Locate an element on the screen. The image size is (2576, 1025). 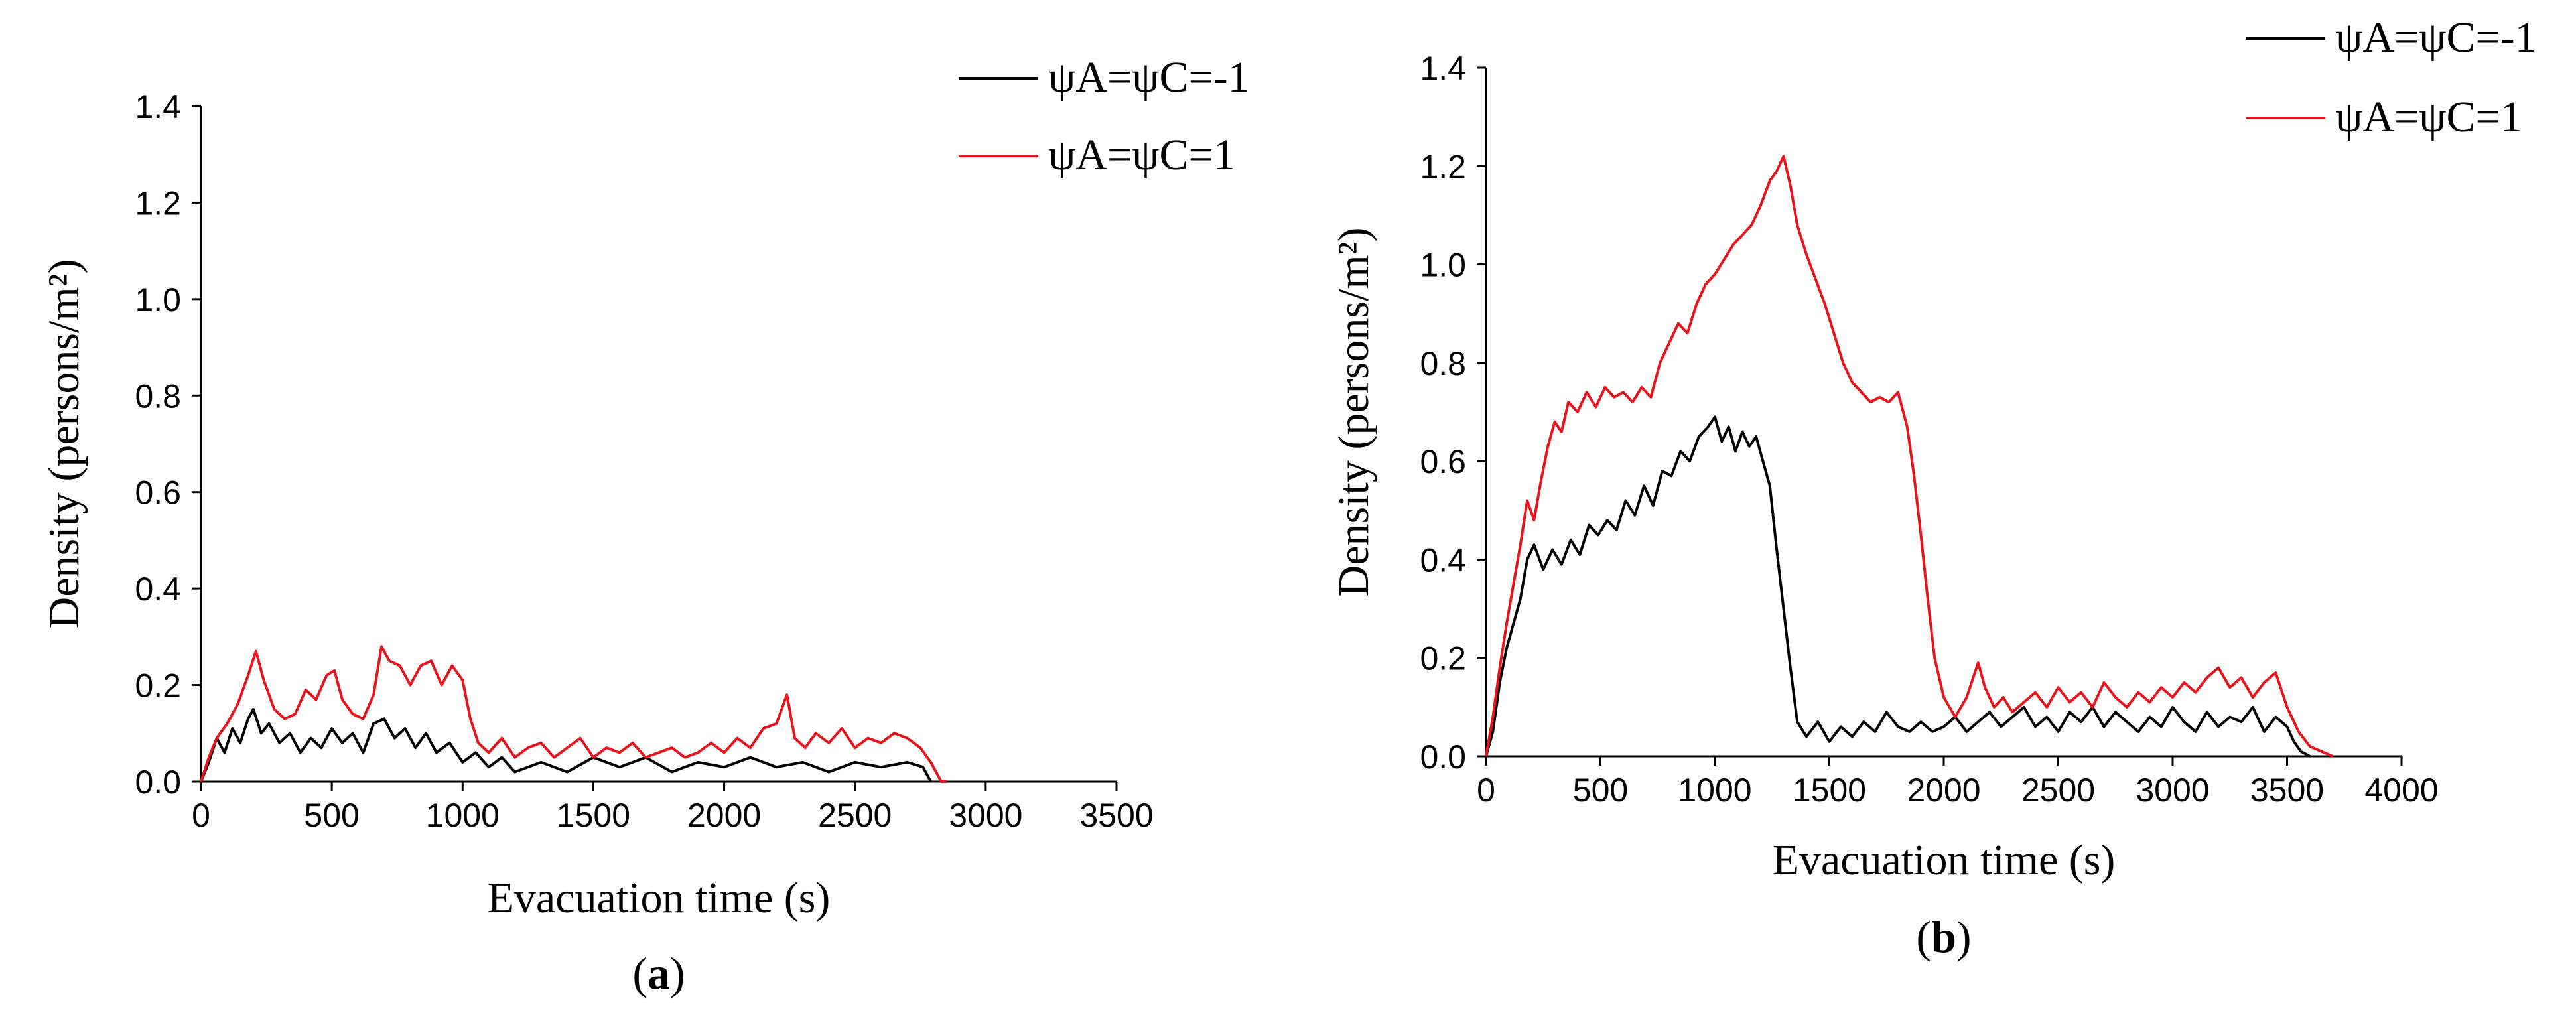
panel-b-label: (b) is located at coordinates (1944, 937).